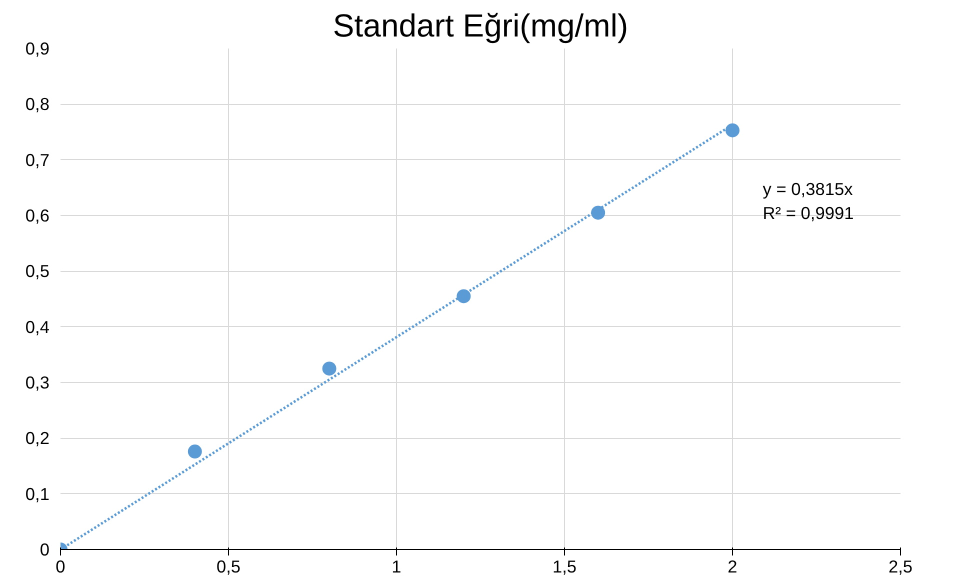  What do you see at coordinates (61, 566) in the screenshot?
I see `x-tick-label: 0` at bounding box center [61, 566].